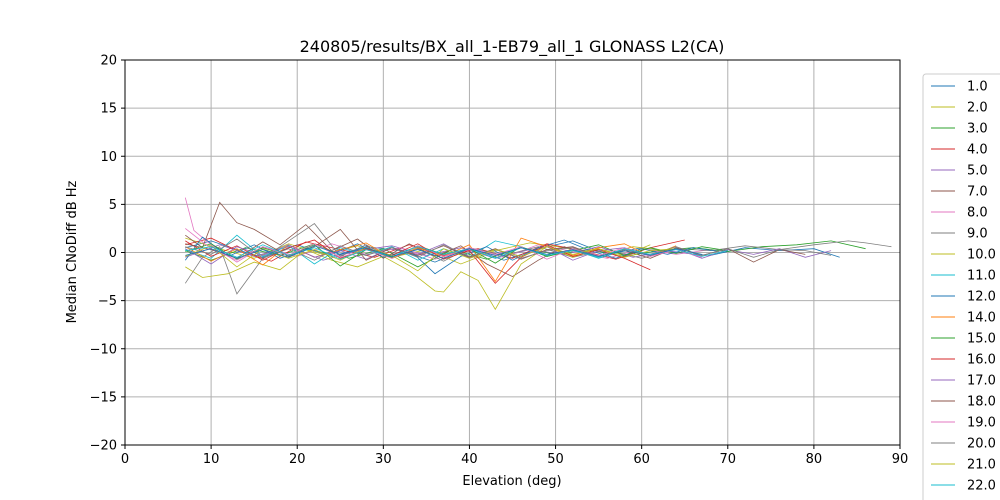 Image resolution: width=1000 pixels, height=500 pixels. What do you see at coordinates (981, 339) in the screenshot?
I see `legend-label: 15.0` at bounding box center [981, 339].